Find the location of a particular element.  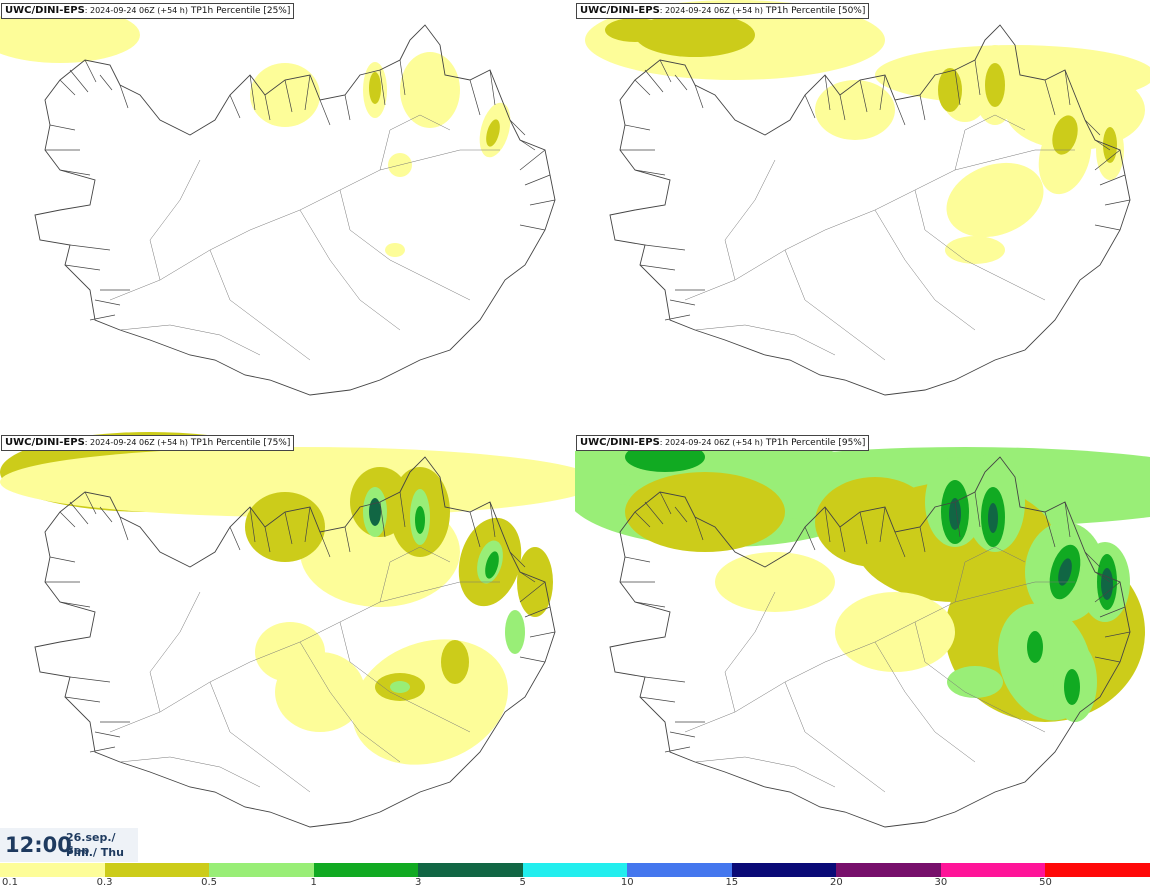

field-name: TP1h Percentile [75%] is located at coordinates (240, 443).